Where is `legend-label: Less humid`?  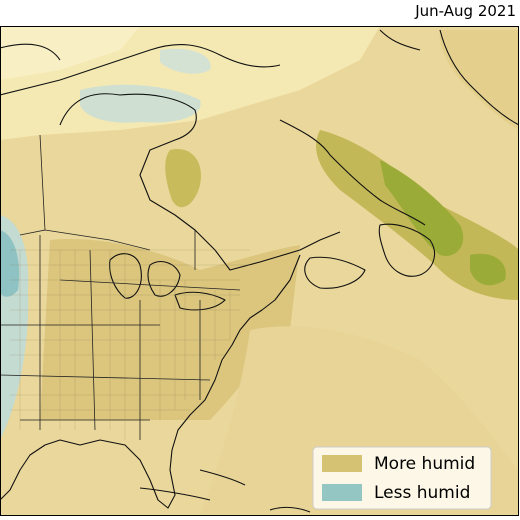
legend-label: Less humid is located at coordinates (422, 493).